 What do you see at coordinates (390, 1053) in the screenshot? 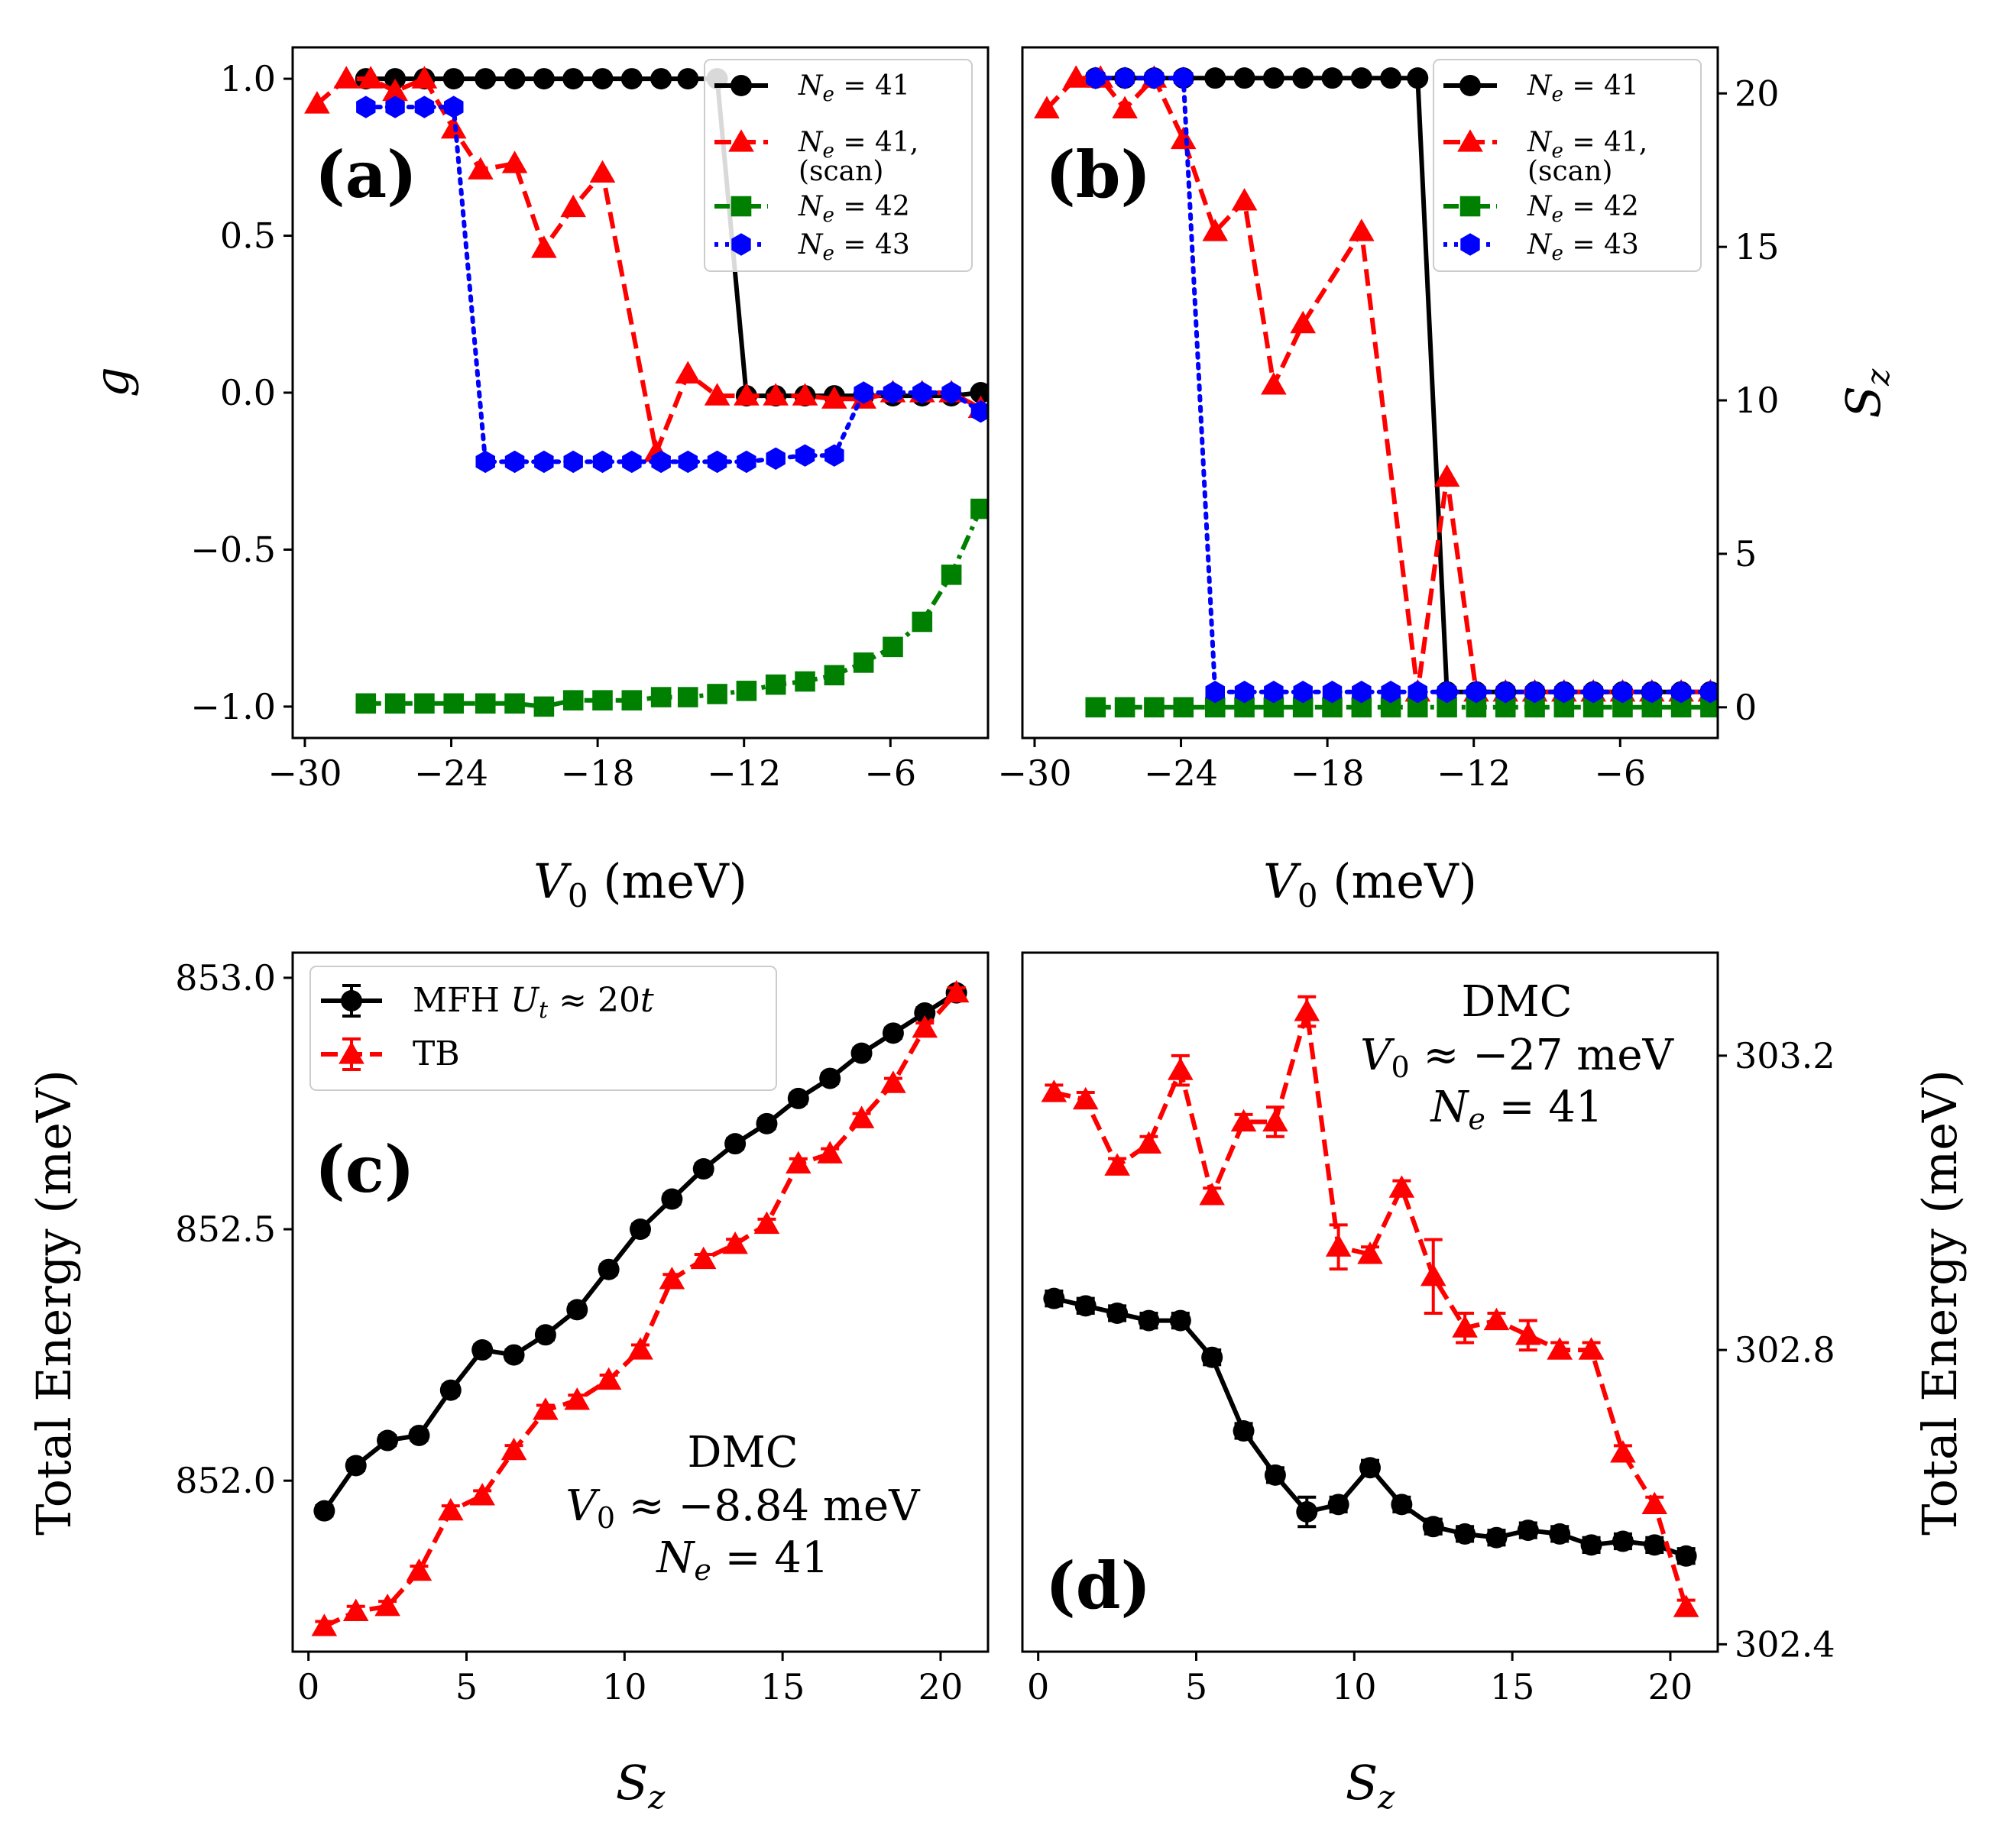
I see `legend-entry-c-1: TB` at bounding box center [390, 1053].